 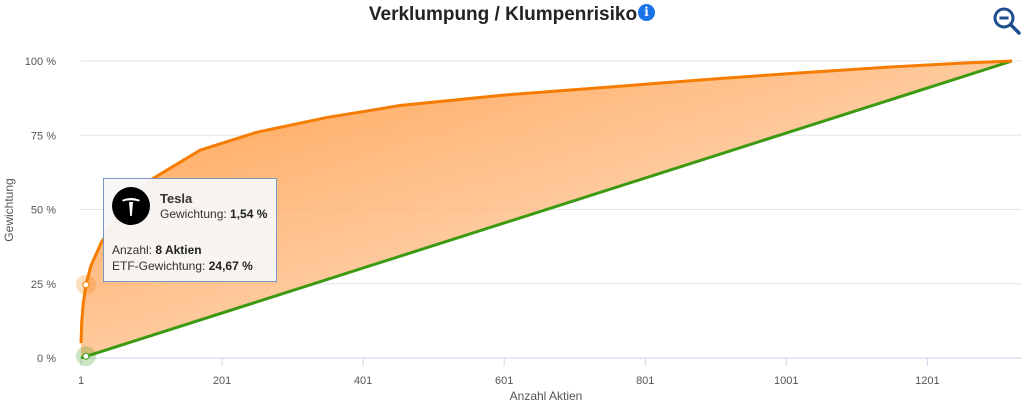 What do you see at coordinates (43, 211) in the screenshot?
I see `y-tick-label: 50 %` at bounding box center [43, 211].